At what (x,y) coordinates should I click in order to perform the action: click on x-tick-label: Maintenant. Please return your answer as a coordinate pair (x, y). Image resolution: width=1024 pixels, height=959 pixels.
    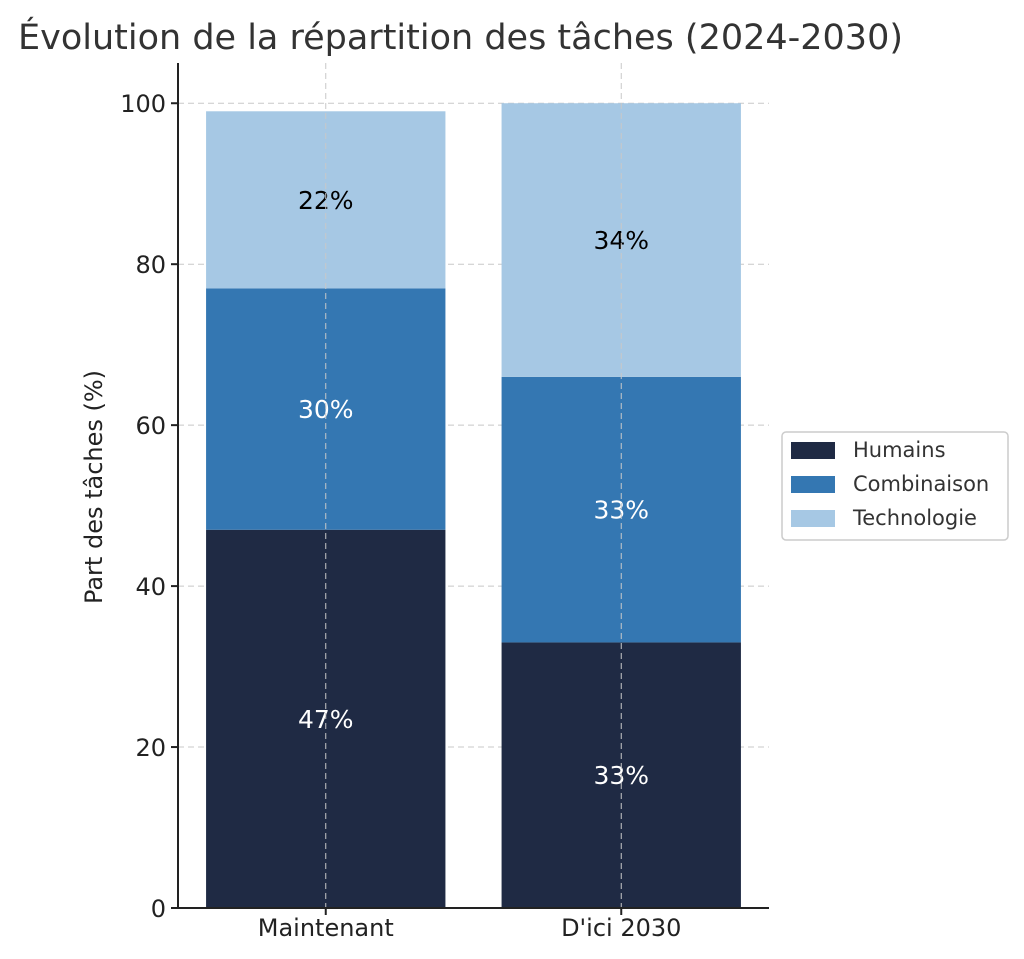
    Looking at the image, I should click on (326, 928).